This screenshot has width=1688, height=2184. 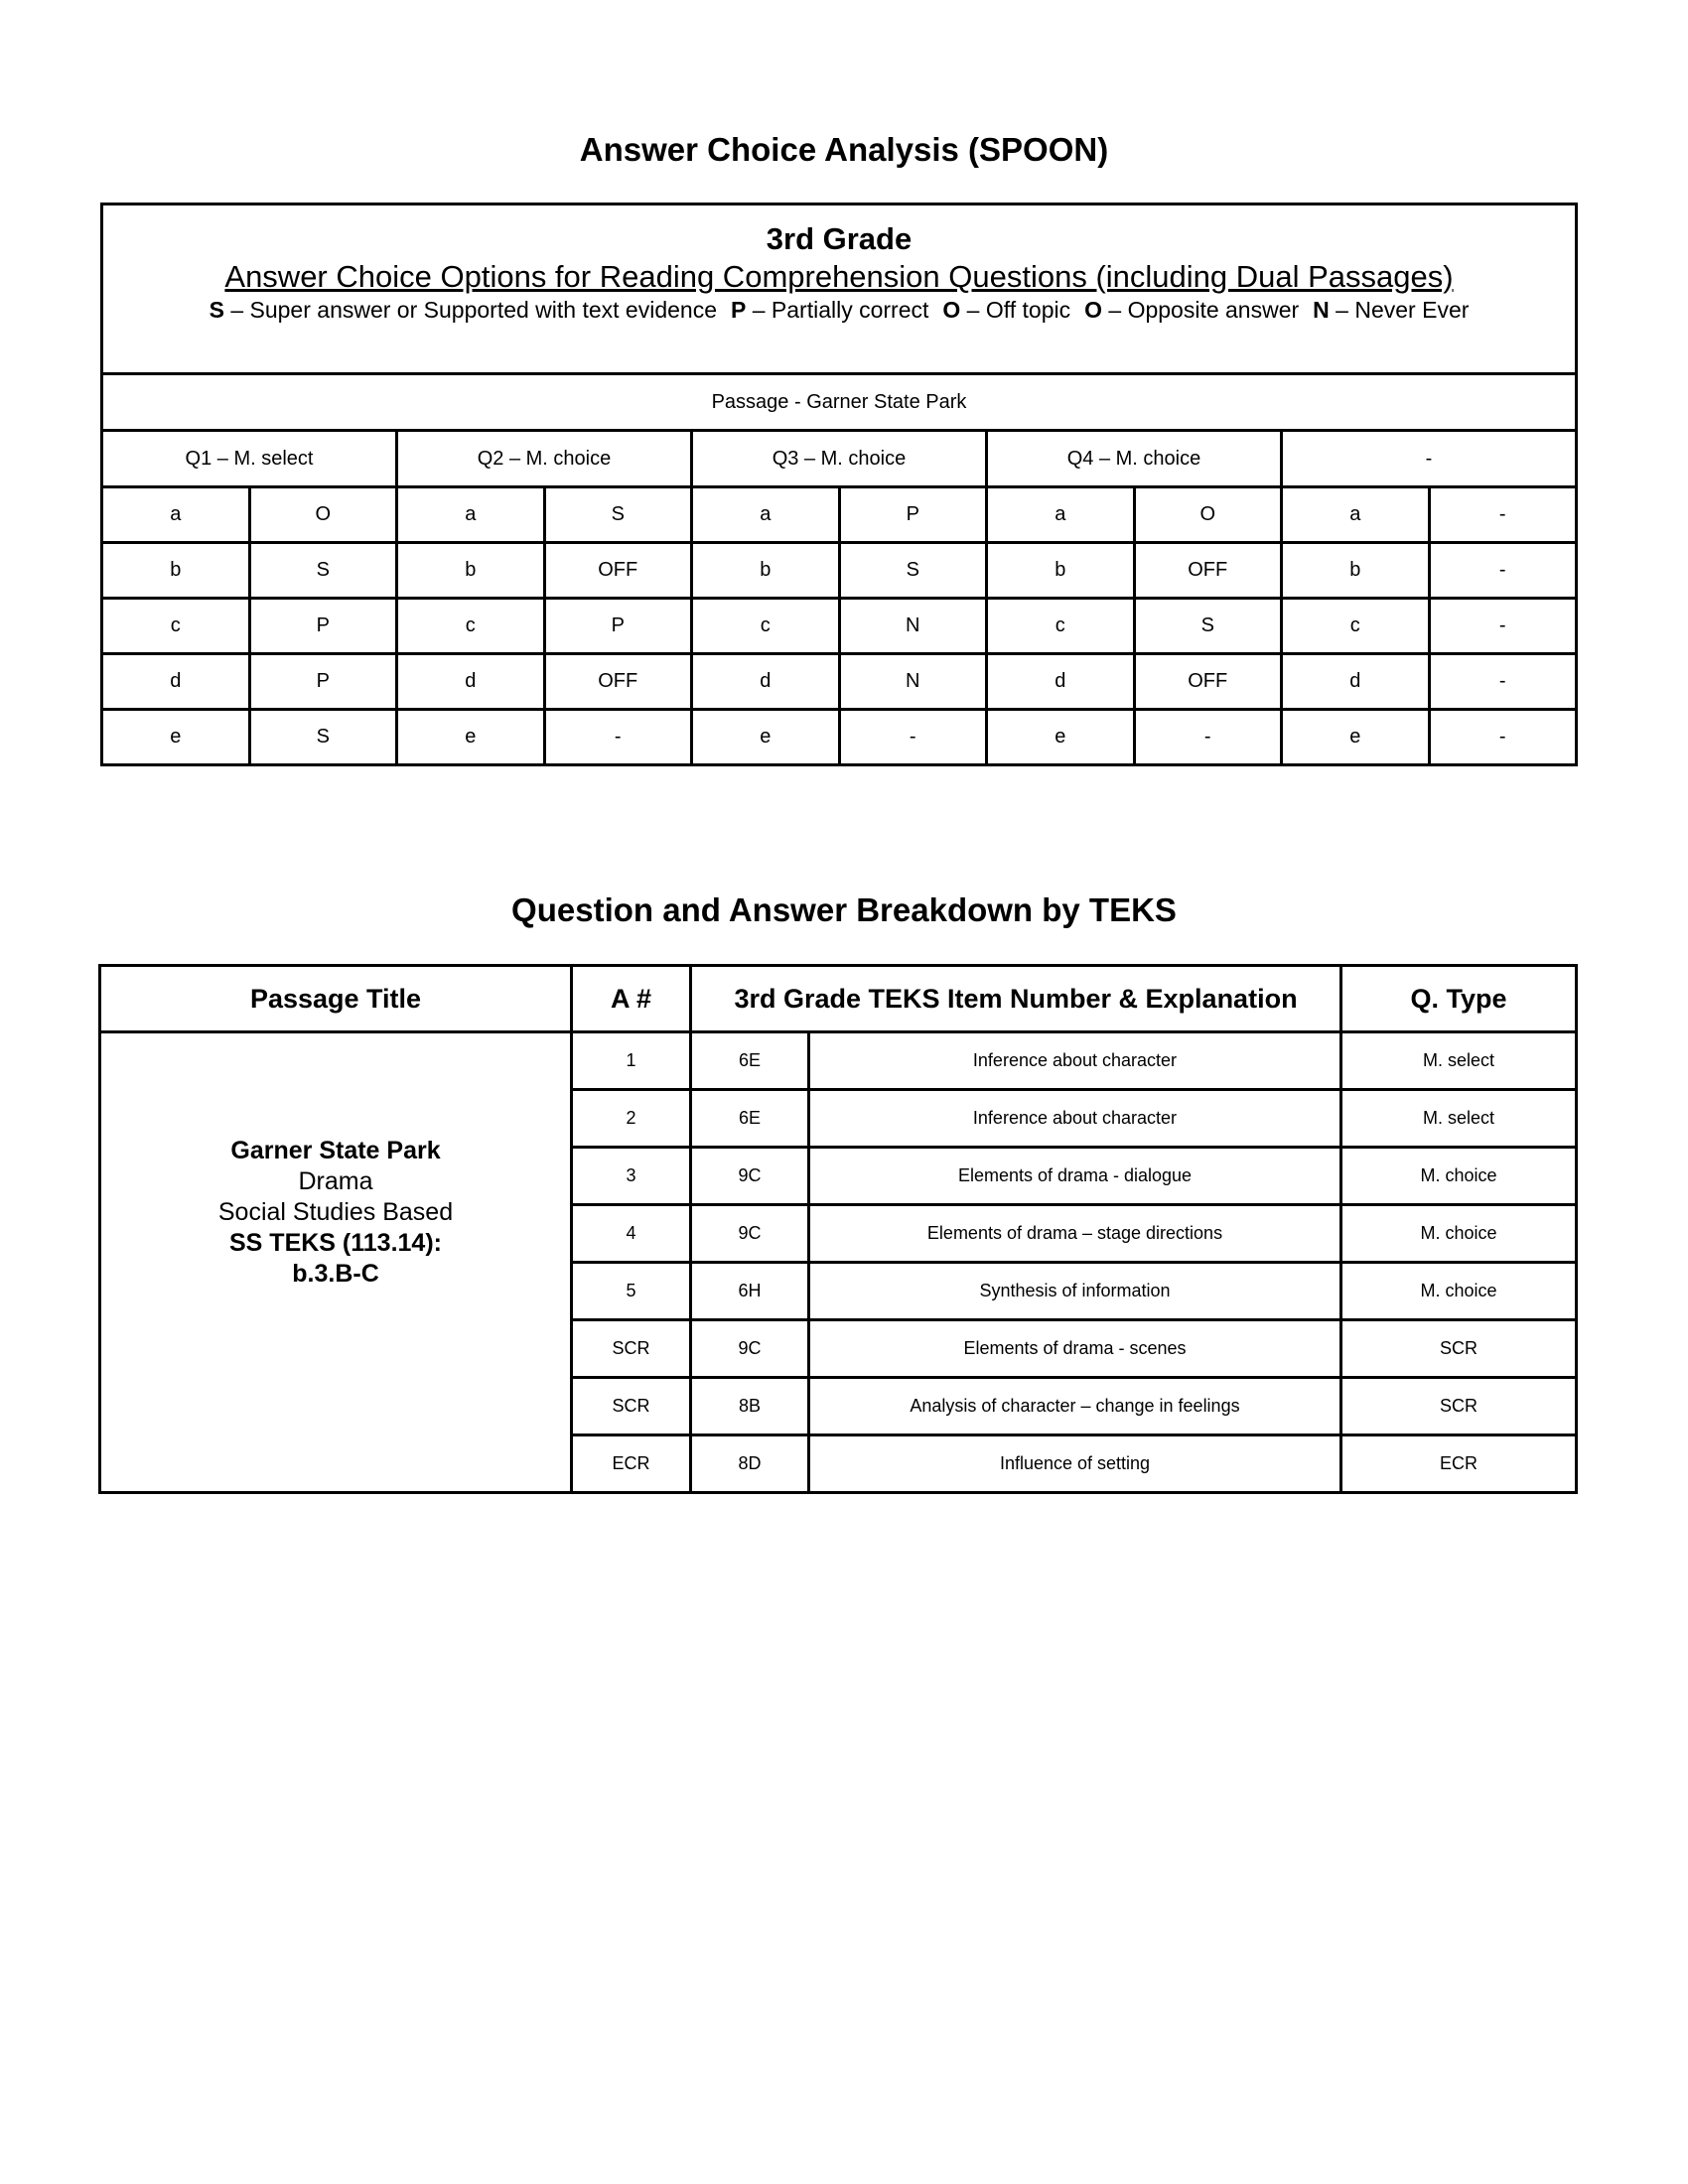 What do you see at coordinates (1074, 1233) in the screenshot?
I see `cell-explanation: Elements of drama – stage directions` at bounding box center [1074, 1233].